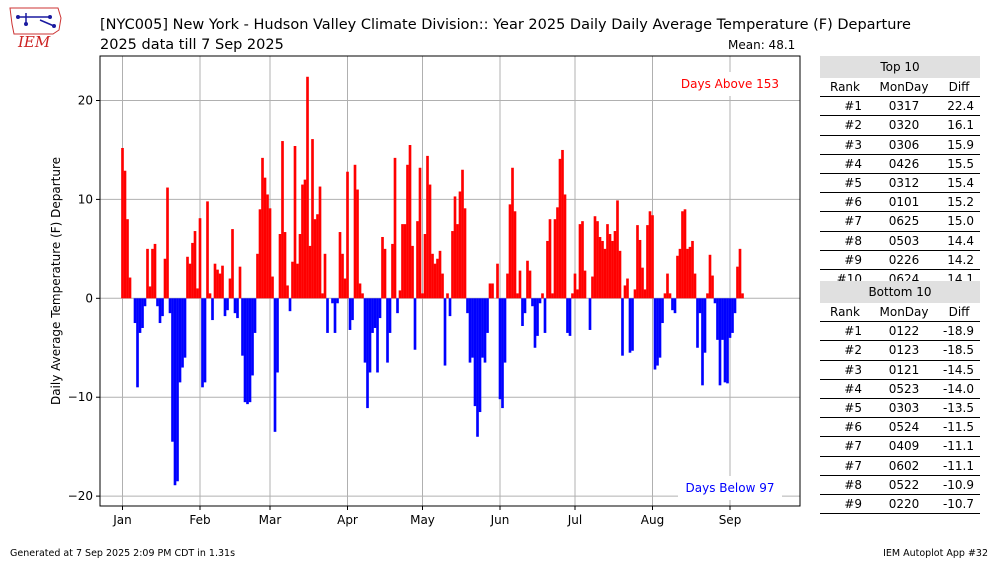  What do you see at coordinates (959, 370) in the screenshot?
I see `bottom10-cell-diff: -14.5` at bounding box center [959, 370].